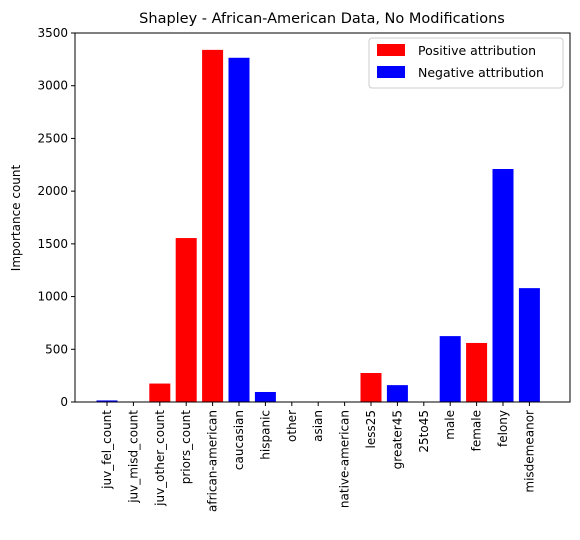  Describe the element at coordinates (107, 401) in the screenshot. I see `bar-juv_fel_count` at that location.